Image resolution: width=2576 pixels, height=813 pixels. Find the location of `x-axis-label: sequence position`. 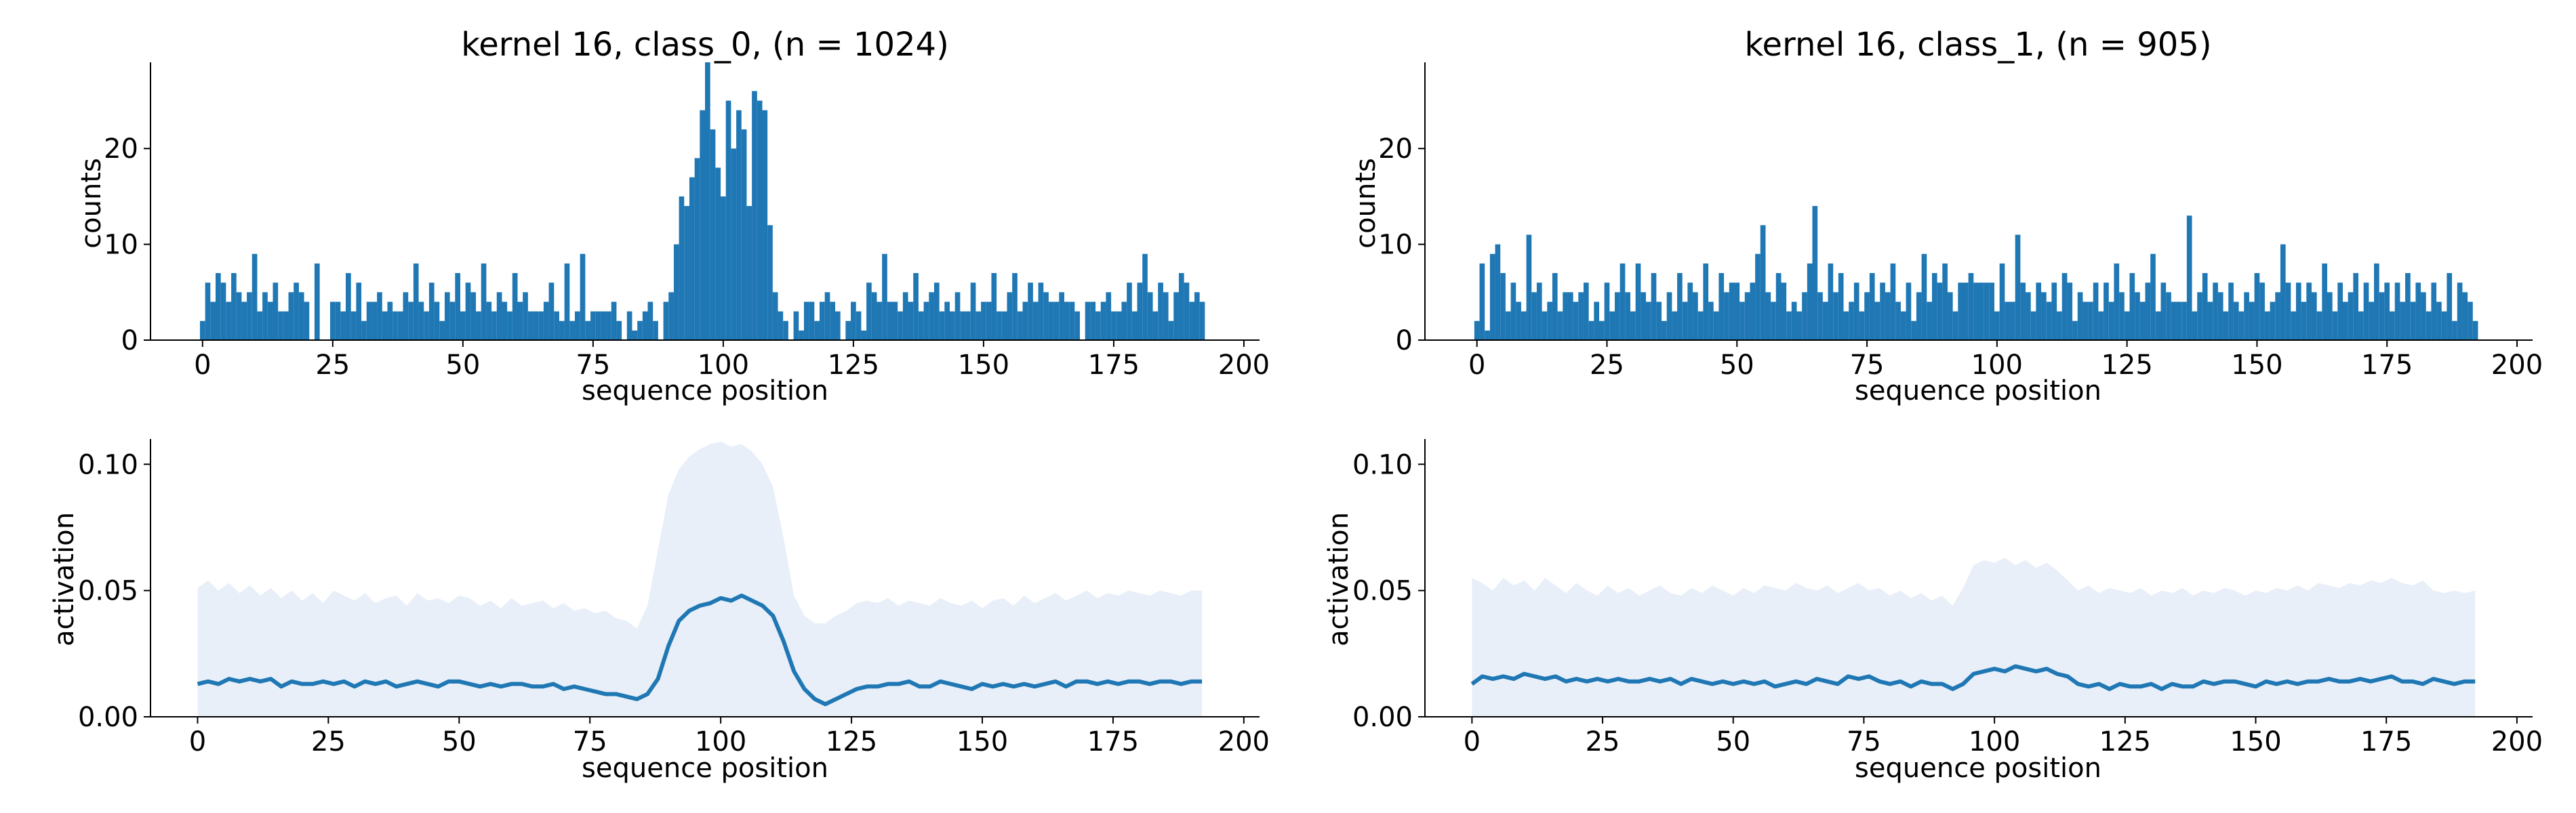

x-axis-label: sequence position is located at coordinates (1978, 768).